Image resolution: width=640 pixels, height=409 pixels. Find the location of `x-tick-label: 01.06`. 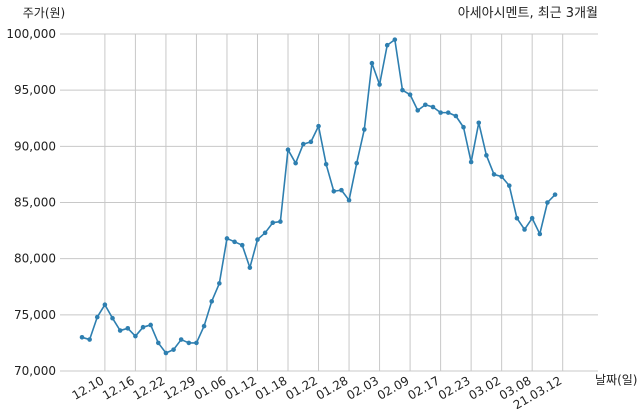

x-tick-label: 01.06 is located at coordinates (210, 387).